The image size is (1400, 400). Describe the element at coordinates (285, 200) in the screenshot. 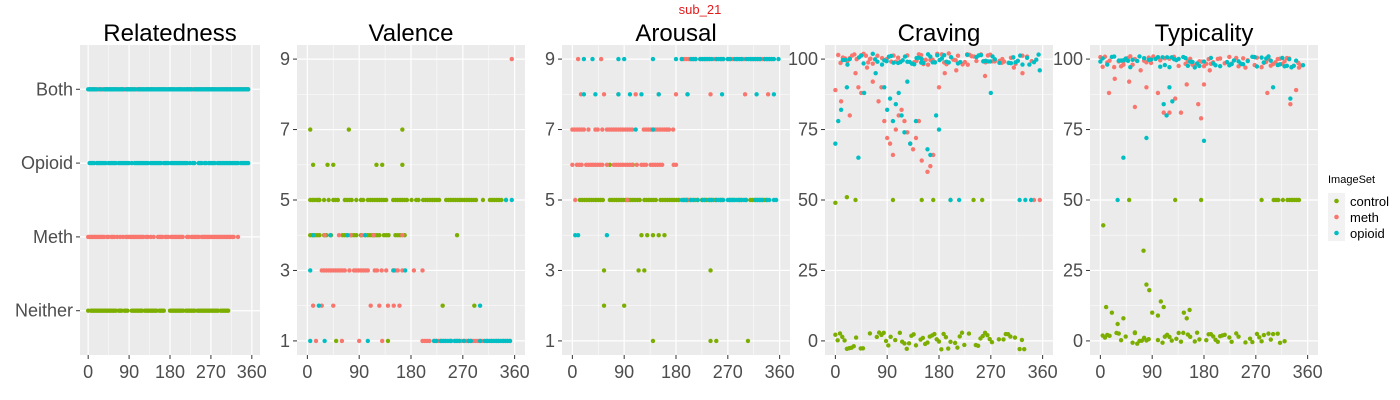

I see `y-tick-label: 5` at that location.